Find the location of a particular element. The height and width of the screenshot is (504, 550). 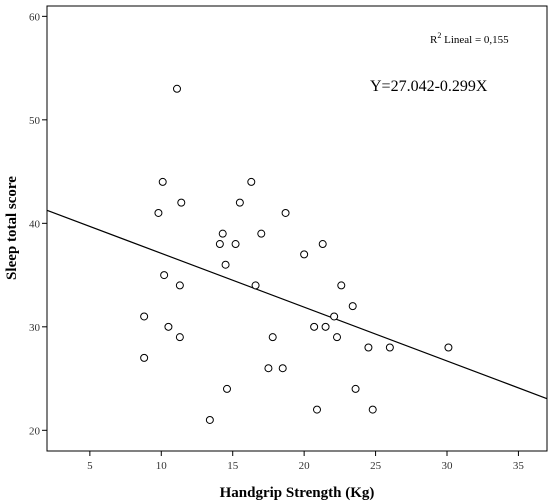

x-tick-label: 30 is located at coordinates (448, 466).